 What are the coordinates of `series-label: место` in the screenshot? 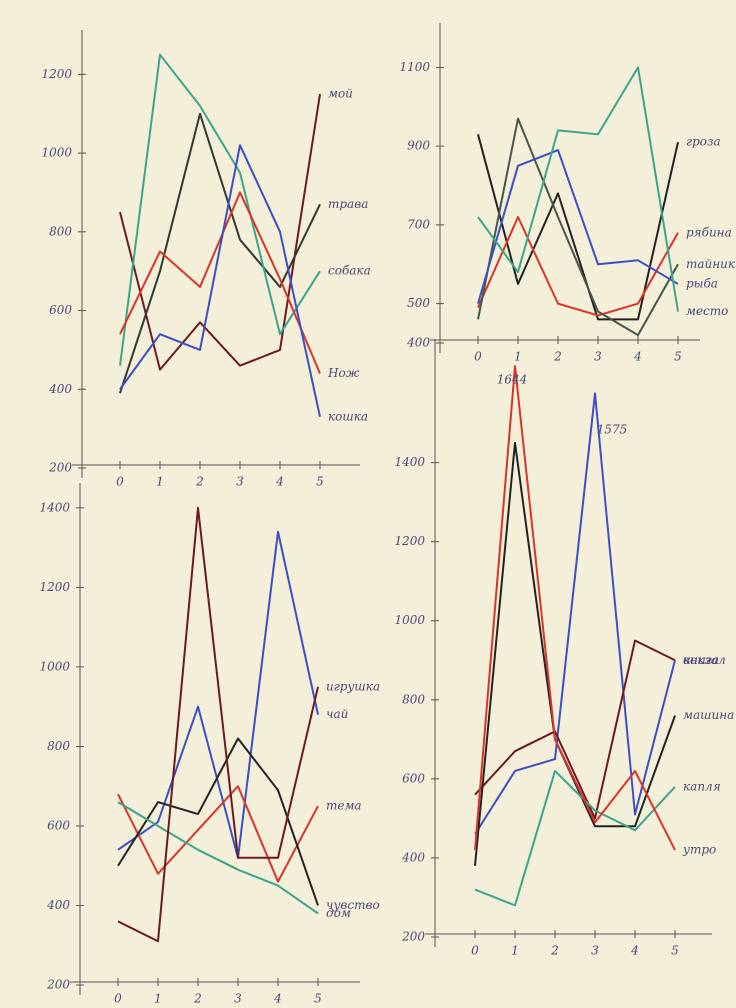 It's located at (707, 311).